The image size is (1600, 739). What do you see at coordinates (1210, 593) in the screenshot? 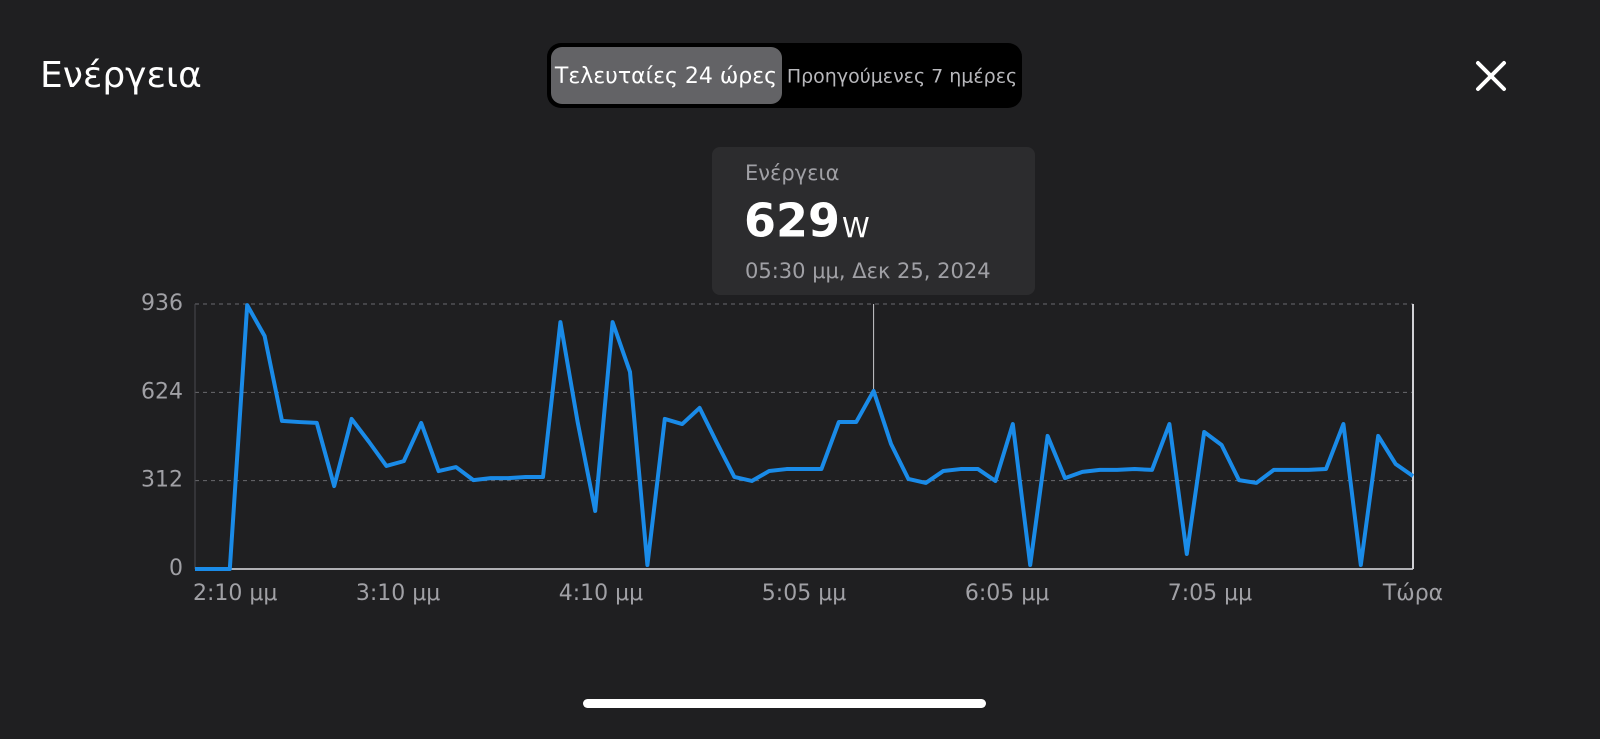
I see `x-tick-label: 7:05 μμ` at bounding box center [1210, 593].